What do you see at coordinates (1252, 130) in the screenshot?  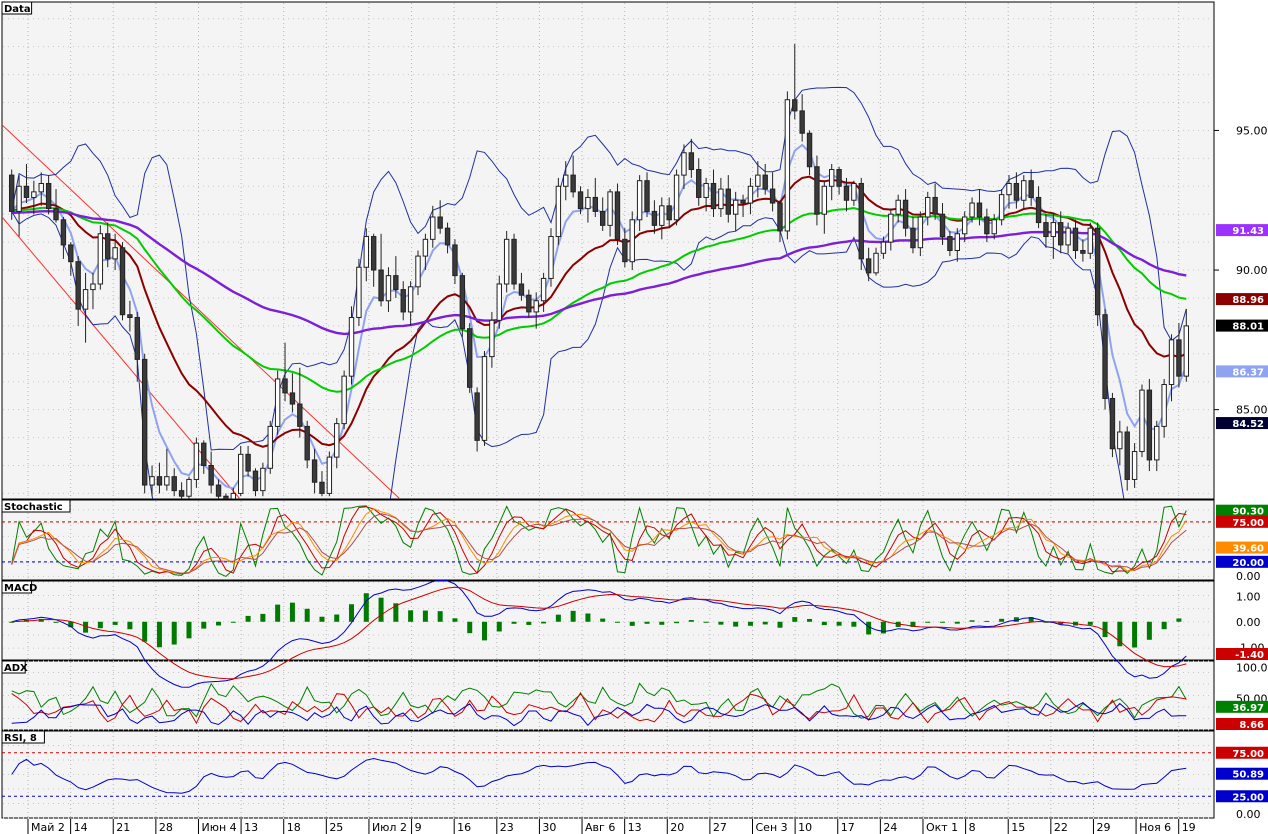 I see `price-tick-label: 95.00` at bounding box center [1252, 130].